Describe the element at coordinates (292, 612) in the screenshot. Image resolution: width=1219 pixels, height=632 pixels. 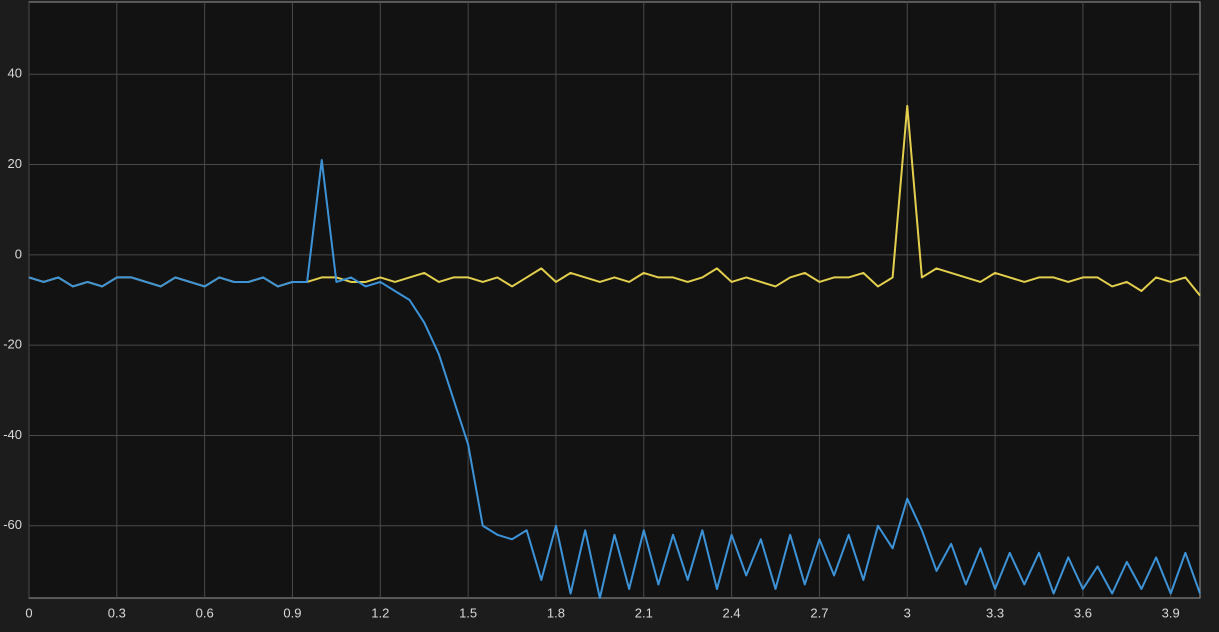
I see `x-tick-label: 0.9` at that location.